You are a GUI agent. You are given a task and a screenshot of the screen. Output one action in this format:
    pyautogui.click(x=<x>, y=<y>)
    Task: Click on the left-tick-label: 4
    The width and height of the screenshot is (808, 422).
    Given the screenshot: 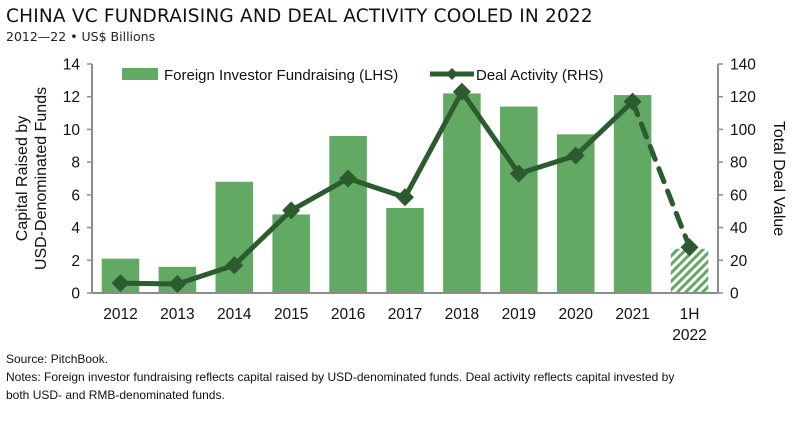 What is the action you would take?
    pyautogui.click(x=75, y=228)
    